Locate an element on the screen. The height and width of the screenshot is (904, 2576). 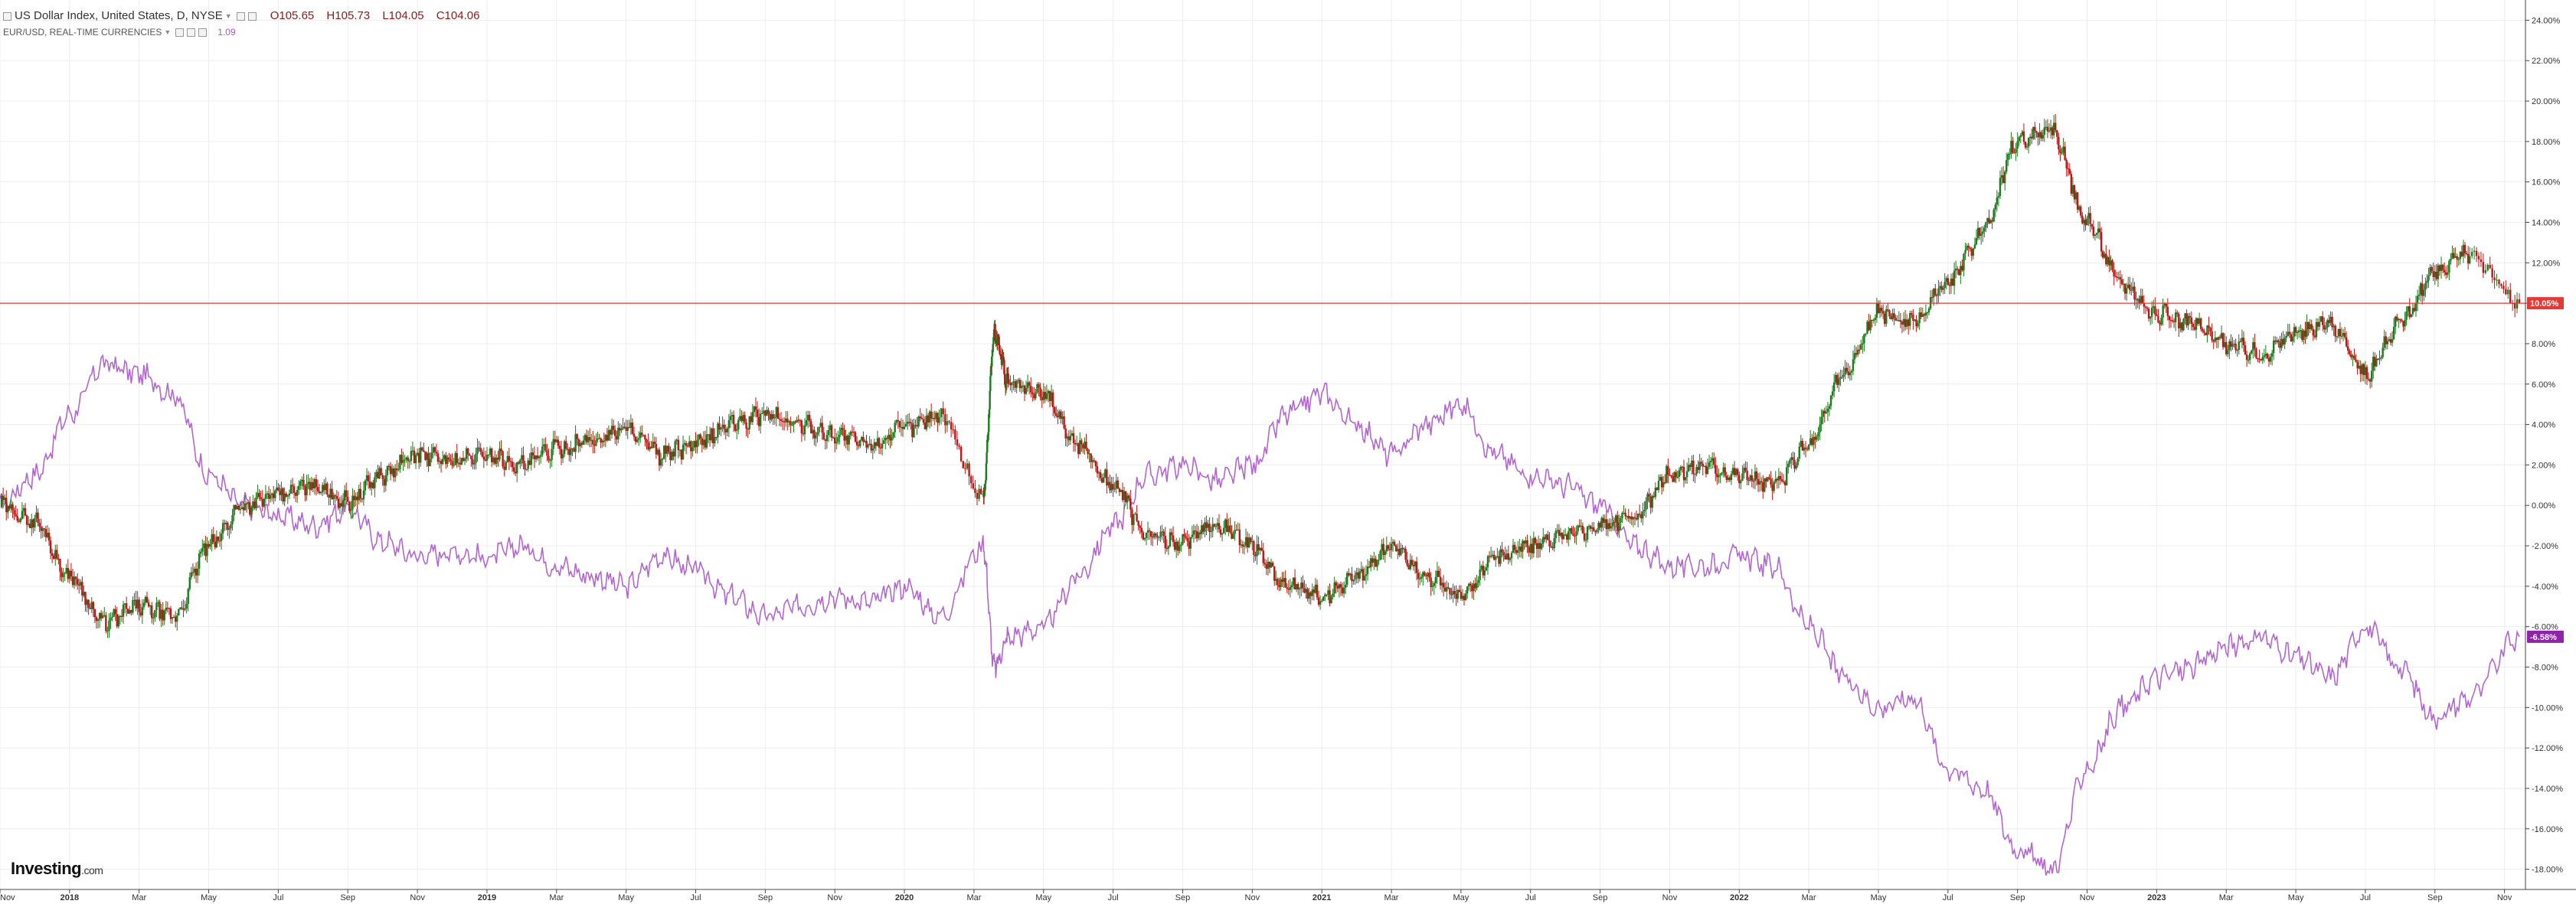
y-tick-label: -18.00% is located at coordinates (2547, 870).